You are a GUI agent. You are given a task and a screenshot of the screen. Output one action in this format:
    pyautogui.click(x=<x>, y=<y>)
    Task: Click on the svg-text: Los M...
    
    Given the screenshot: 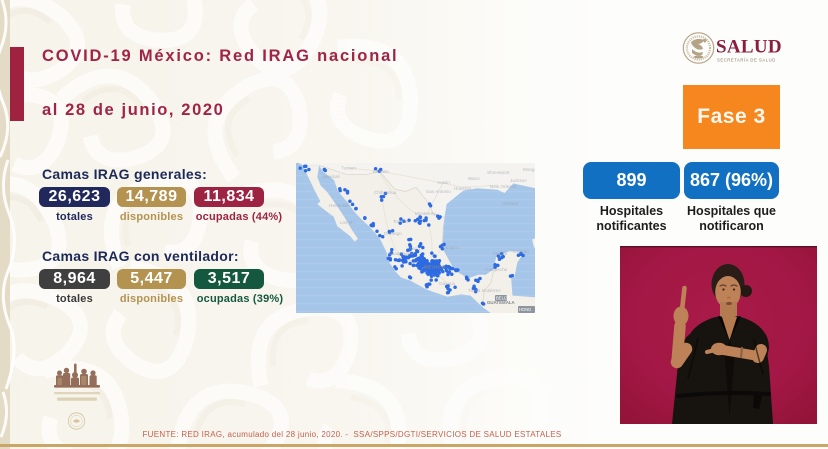 What is the action you would take?
    pyautogui.click(x=348, y=222)
    